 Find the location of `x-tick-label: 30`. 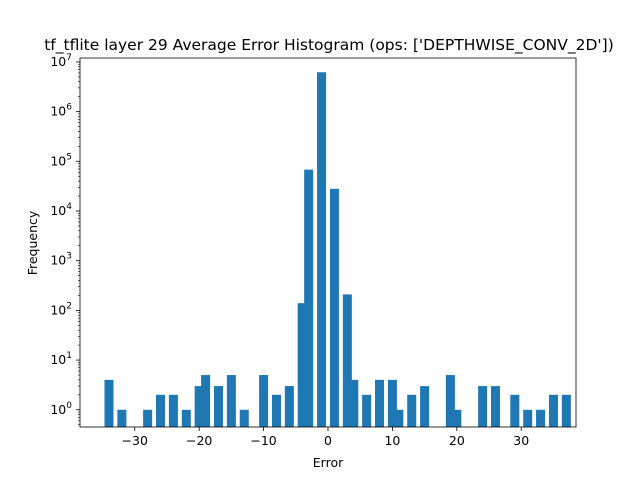

x-tick-label: 30 is located at coordinates (521, 440).